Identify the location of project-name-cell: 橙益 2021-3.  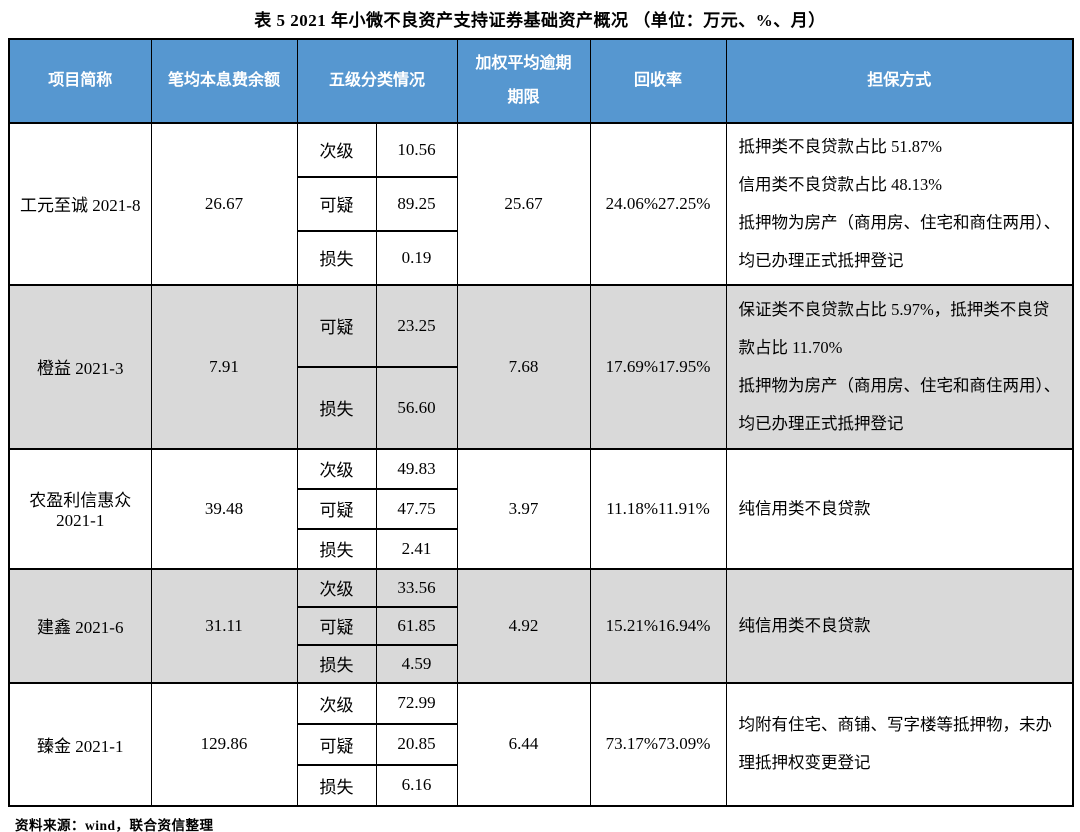
(80, 367).